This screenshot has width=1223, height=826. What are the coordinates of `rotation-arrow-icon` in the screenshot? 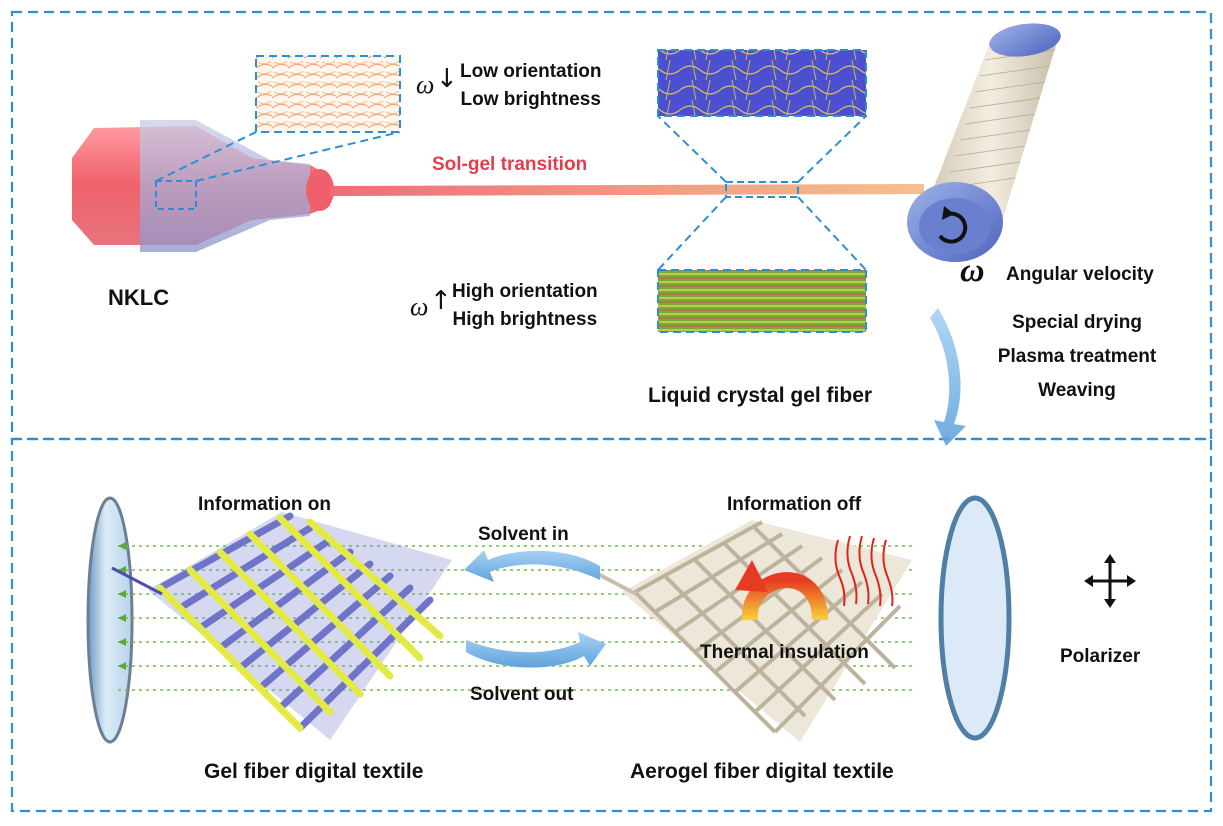 It's located at (953, 227).